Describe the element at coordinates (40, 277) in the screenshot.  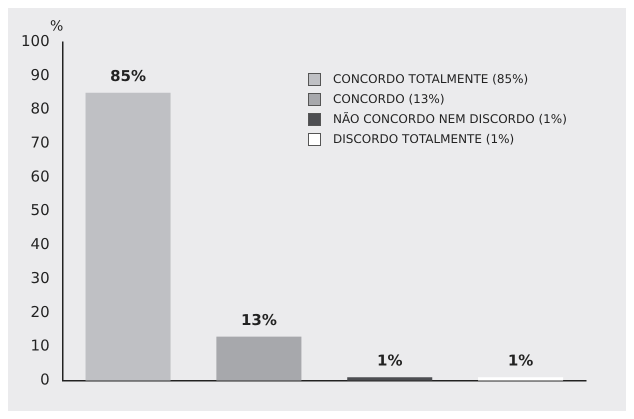
I see `y-tick-label: 30` at that location.